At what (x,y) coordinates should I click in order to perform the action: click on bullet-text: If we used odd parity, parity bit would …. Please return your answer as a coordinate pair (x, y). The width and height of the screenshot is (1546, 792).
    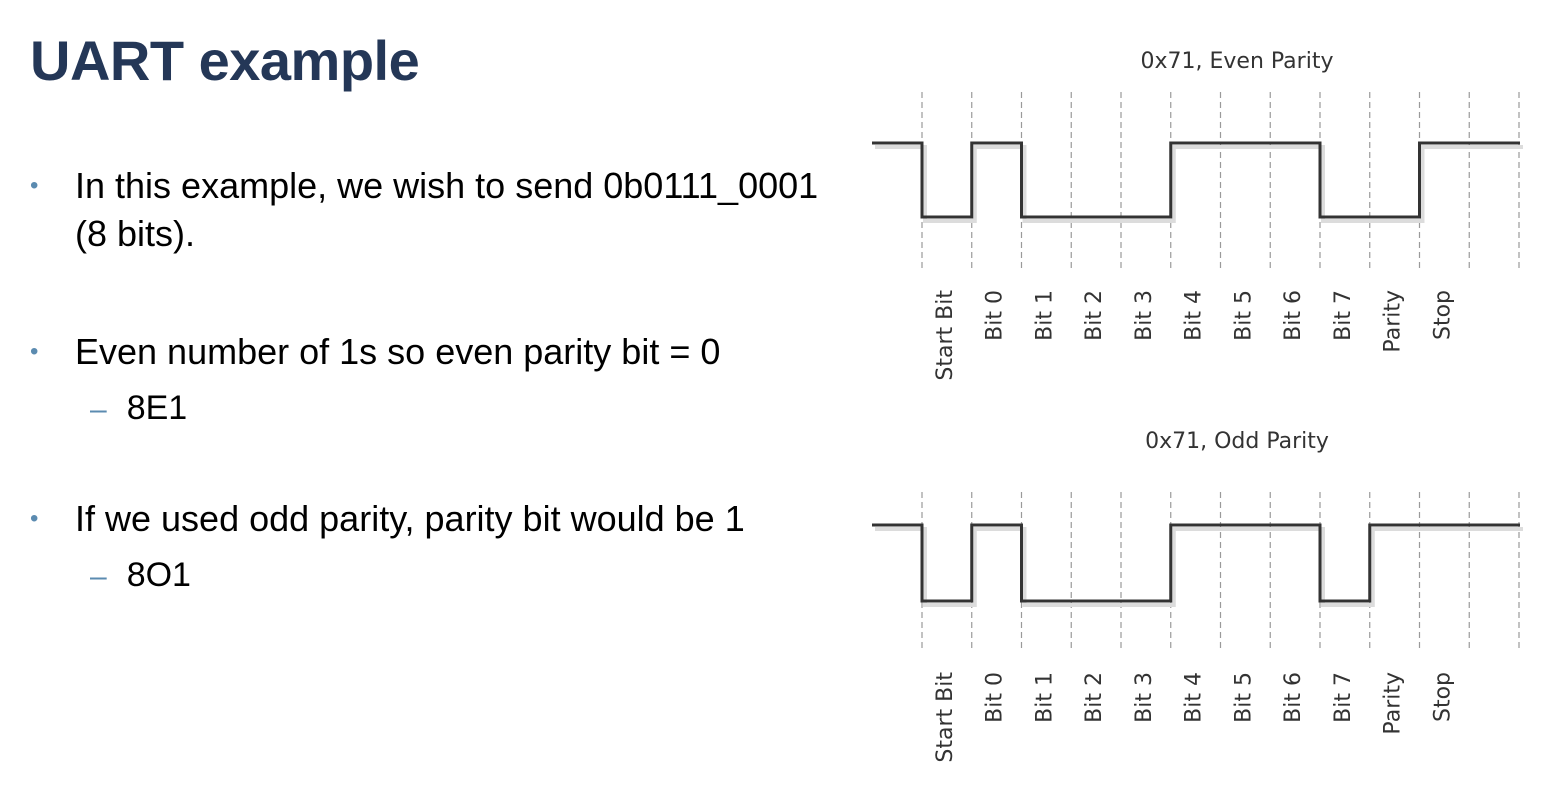
    Looking at the image, I should click on (410, 518).